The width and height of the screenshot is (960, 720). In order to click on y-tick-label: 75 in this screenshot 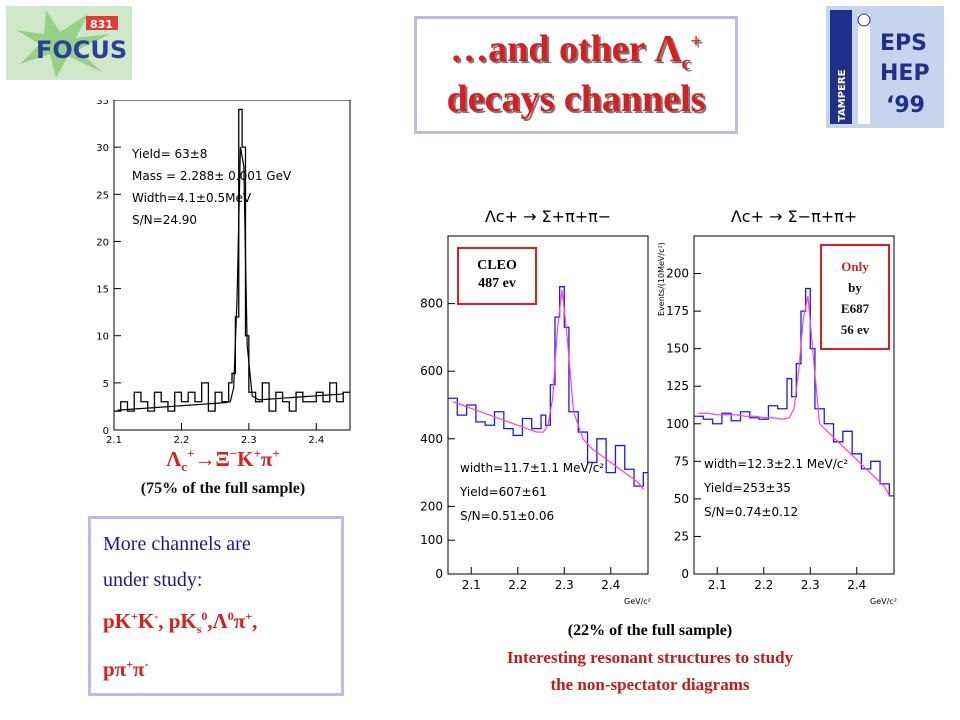, I will do `click(681, 461)`.